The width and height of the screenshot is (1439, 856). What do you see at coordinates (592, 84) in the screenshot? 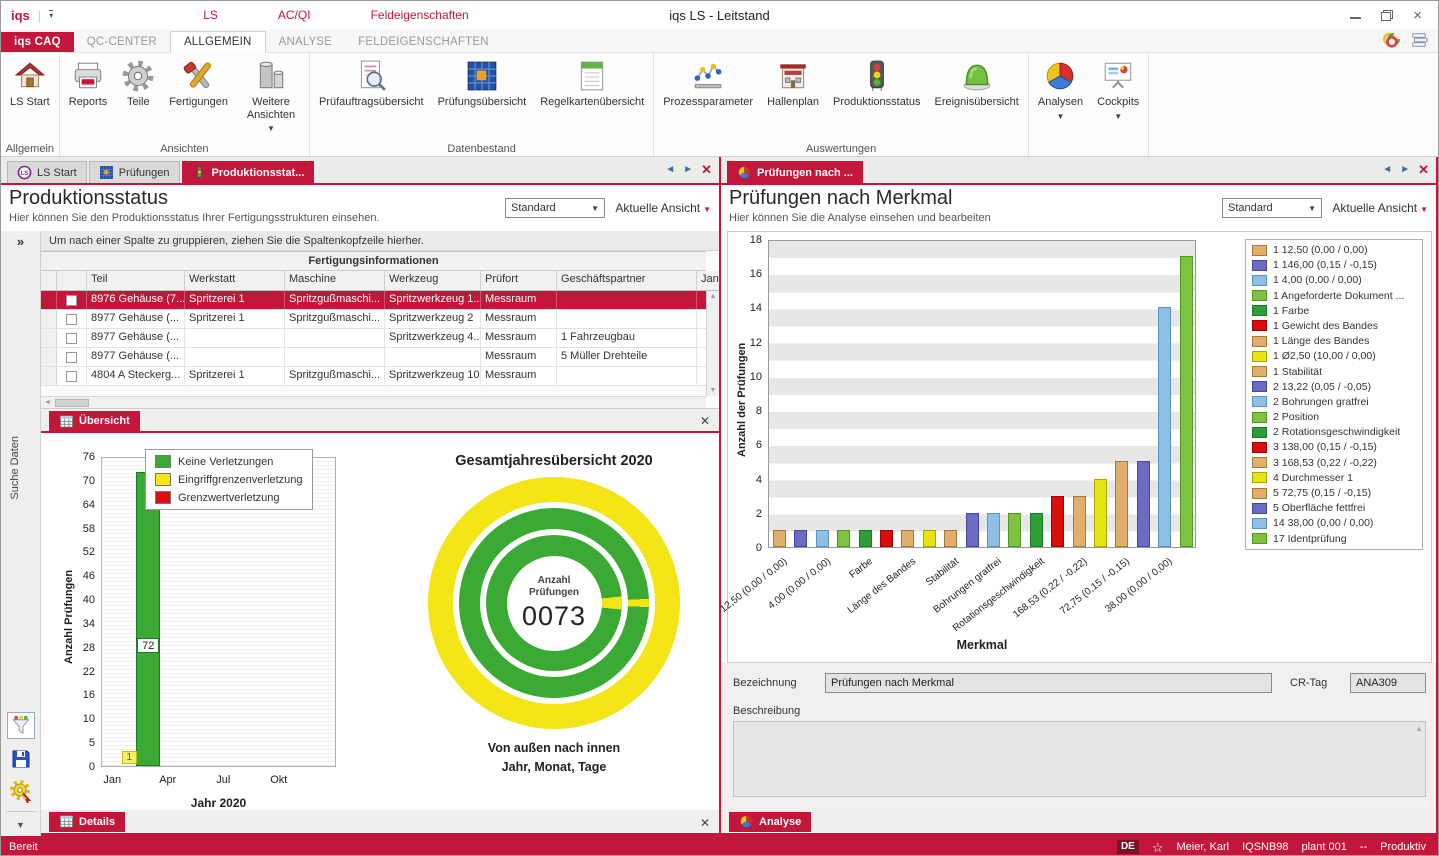
I see `regelkartenübersicht-button: Regelkartenübersicht` at bounding box center [592, 84].